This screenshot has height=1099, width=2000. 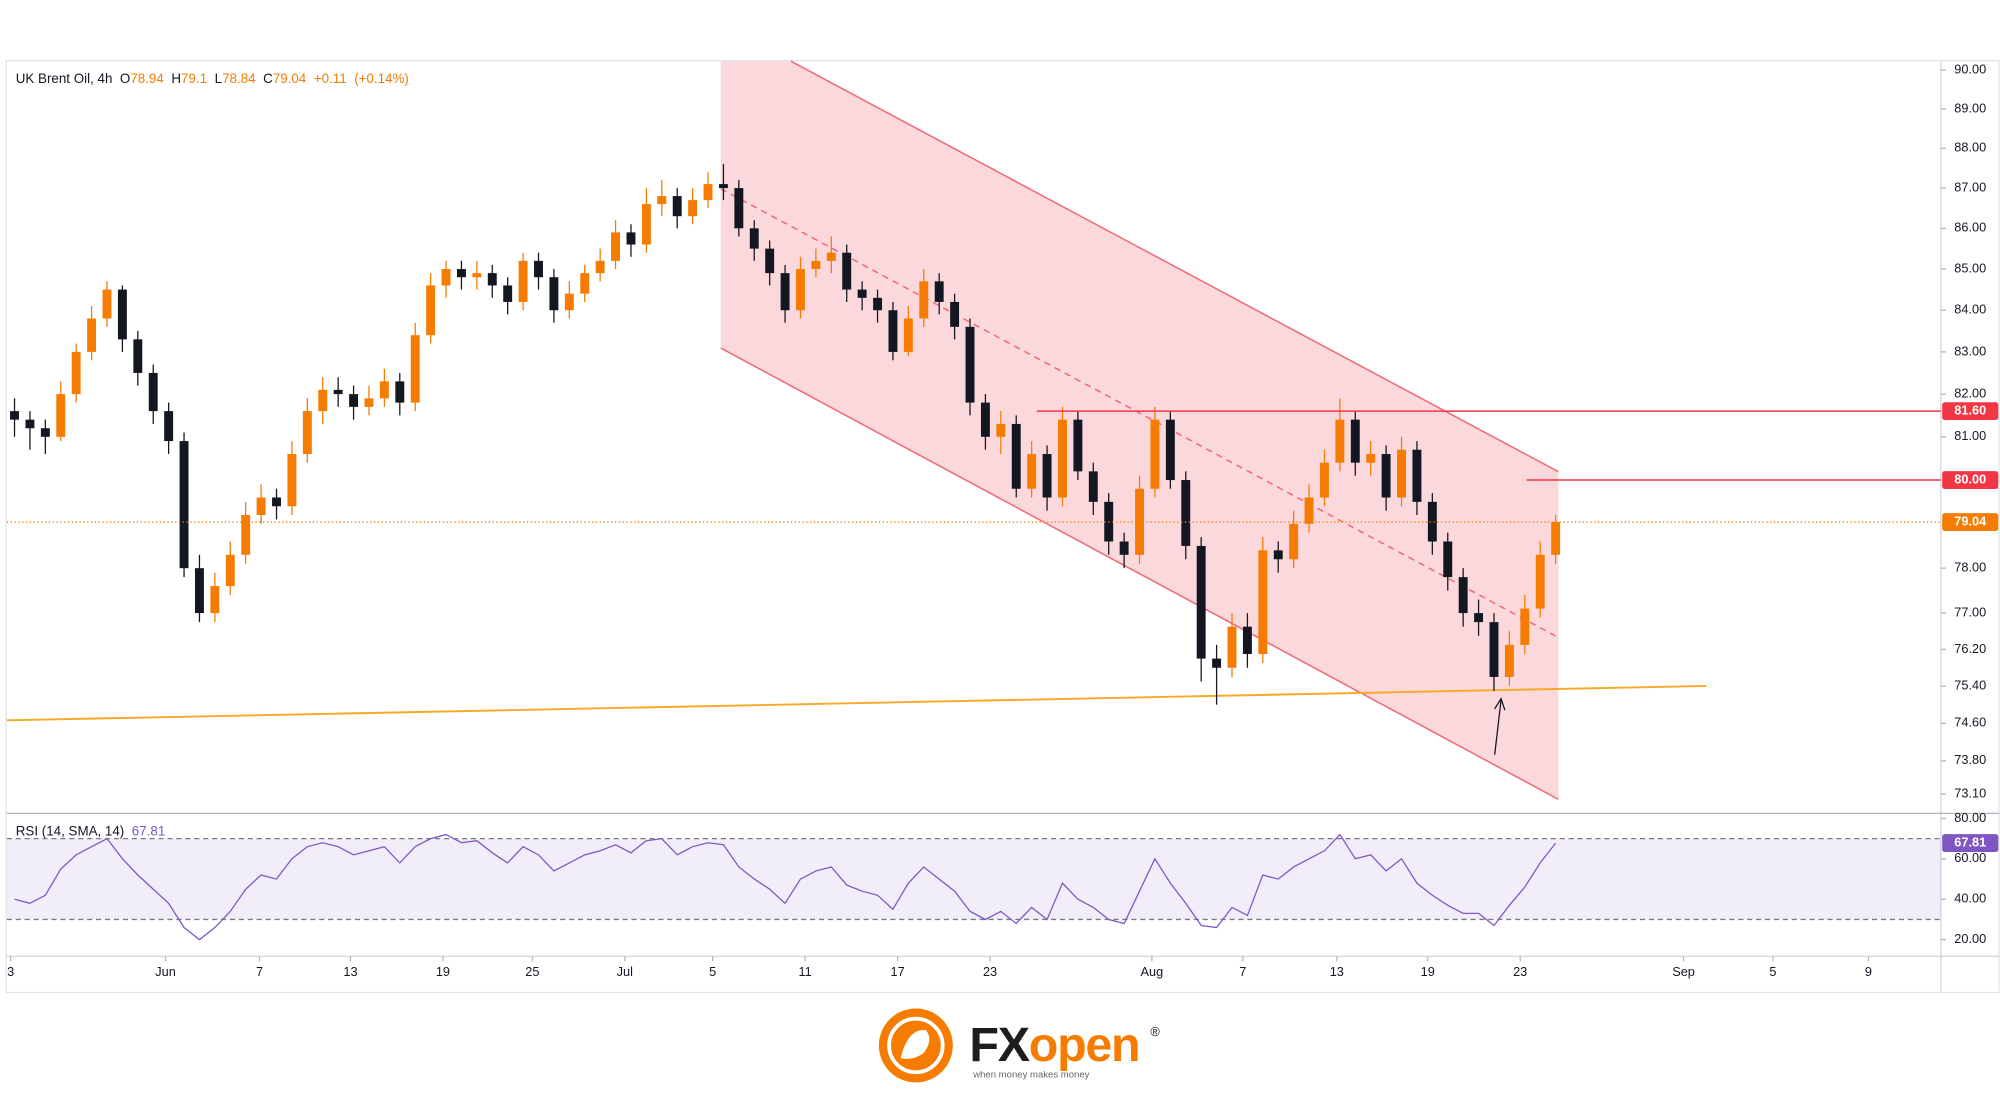 What do you see at coordinates (1498, 727) in the screenshot?
I see `arrow` at bounding box center [1498, 727].